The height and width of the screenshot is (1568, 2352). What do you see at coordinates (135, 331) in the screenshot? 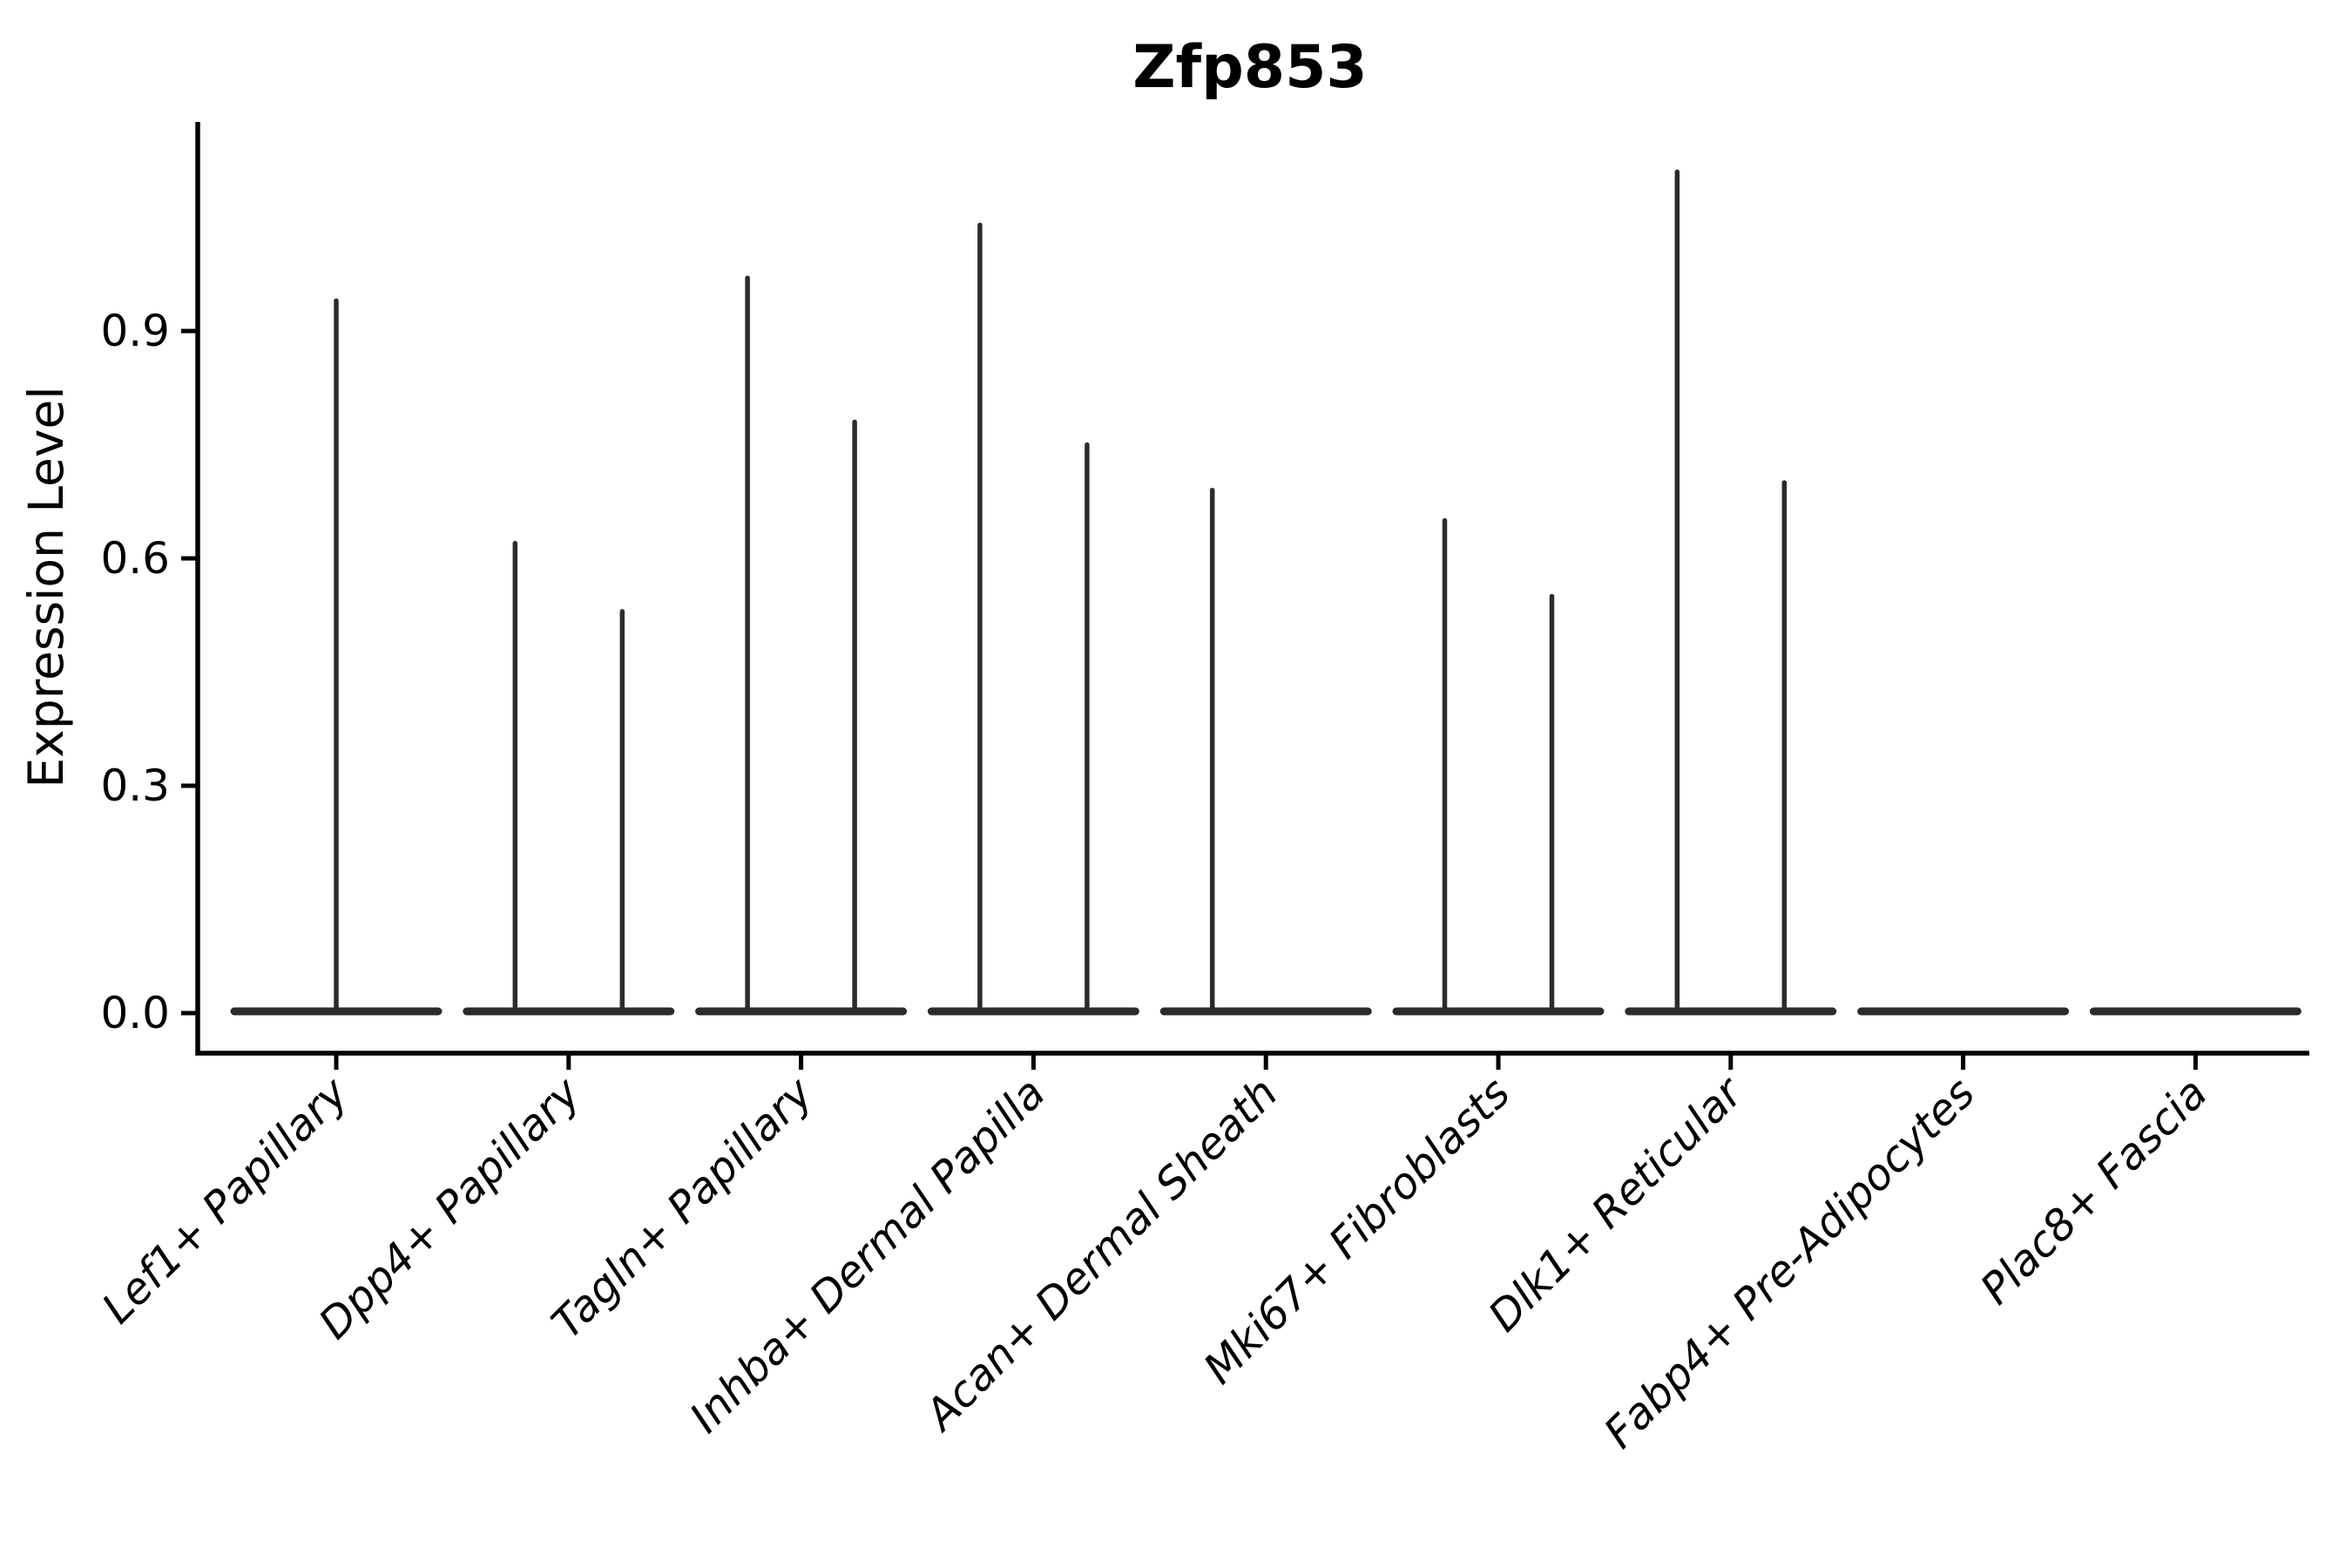
I see `y-tick-label: 0.9` at bounding box center [135, 331].